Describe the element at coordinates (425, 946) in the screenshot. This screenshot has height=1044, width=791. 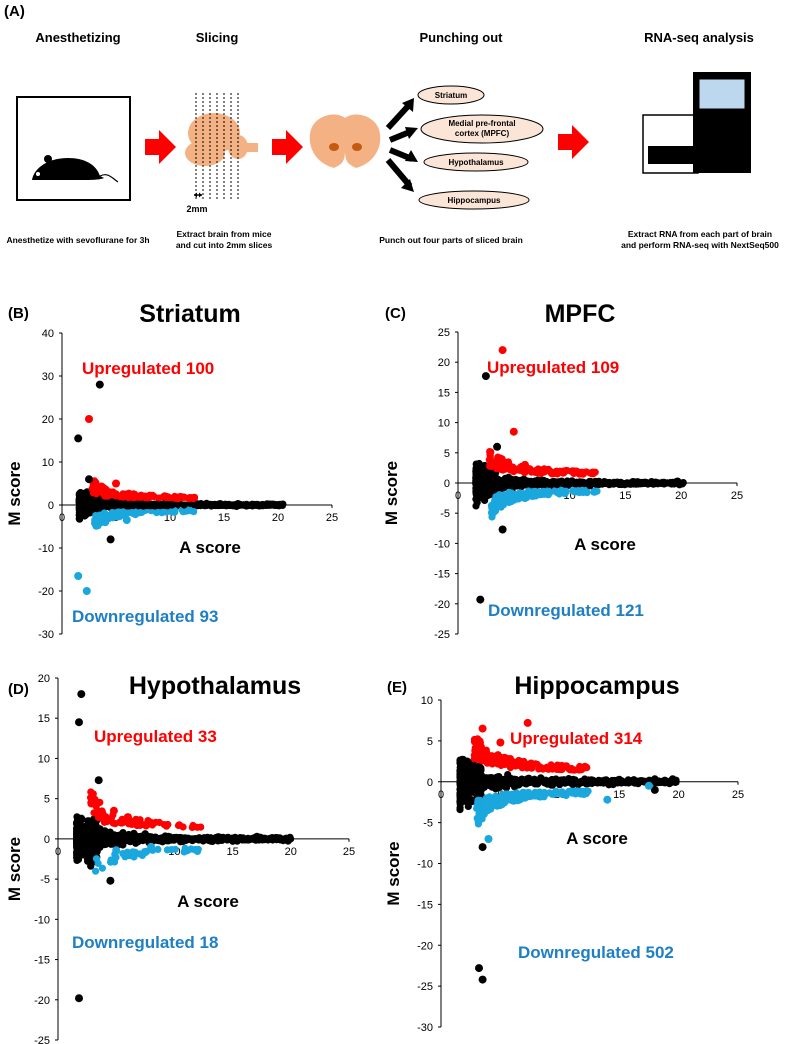
I see `y-tick-label: -20` at that location.